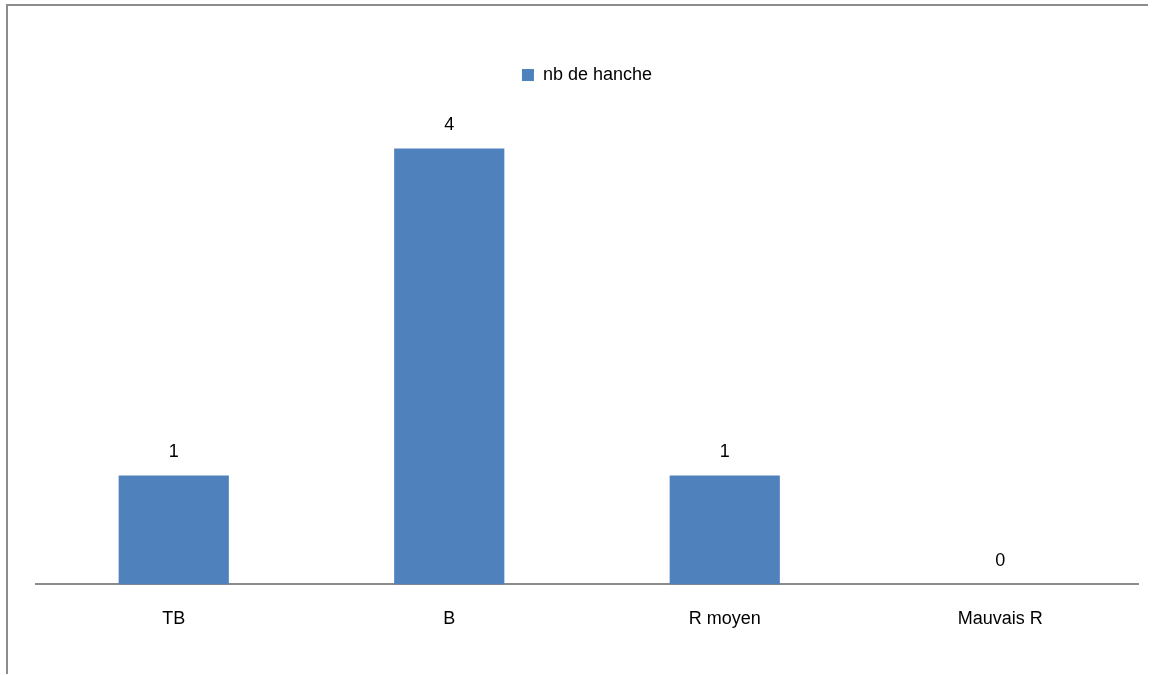 The image size is (1152, 675). I want to click on x-tick-label: R moyen, so click(724, 618).